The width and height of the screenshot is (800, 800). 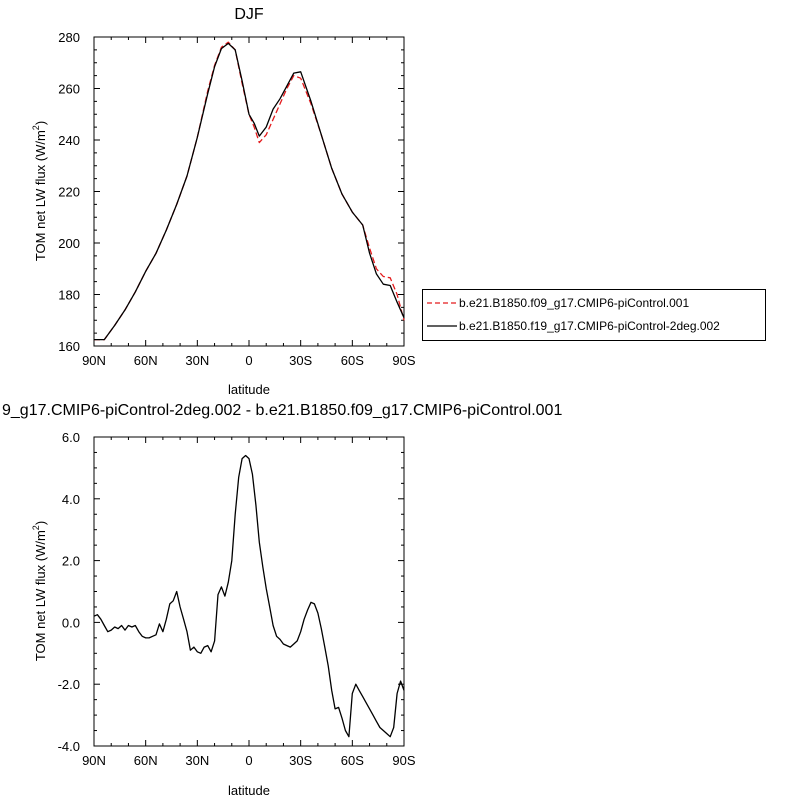 I want to click on top-y-tick-label: 200, so click(x=69, y=243).